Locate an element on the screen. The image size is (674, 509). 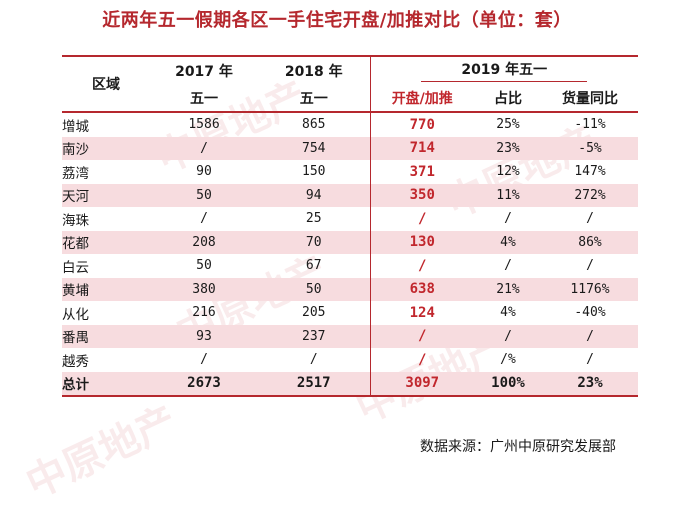
header-row-1: 区域 2017 年 2018 年 2019 年五一 is located at coordinates (350, 74).